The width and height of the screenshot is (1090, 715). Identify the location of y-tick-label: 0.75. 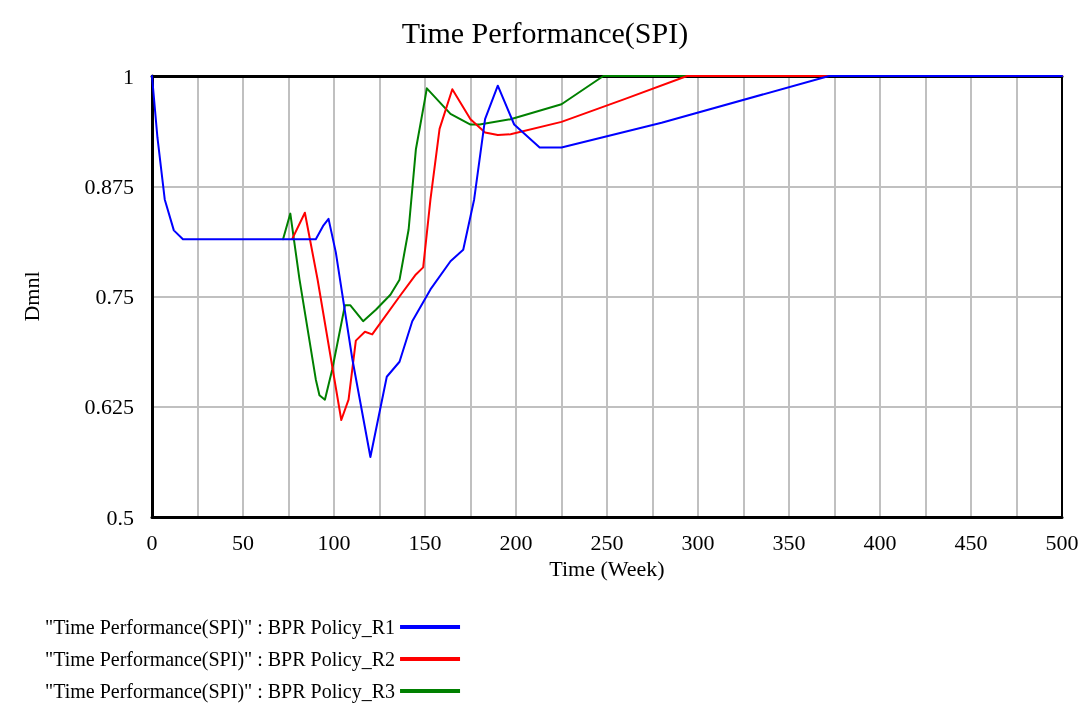
(114, 296).